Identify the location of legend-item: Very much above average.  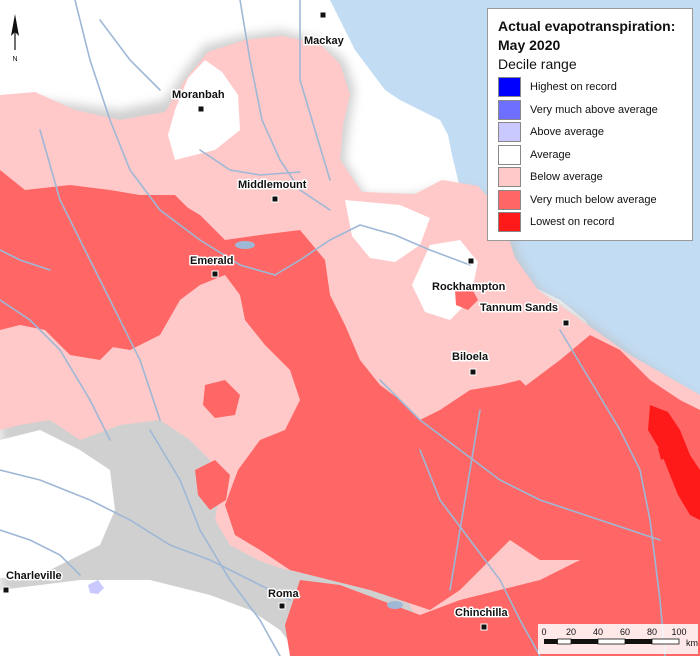
(590, 110).